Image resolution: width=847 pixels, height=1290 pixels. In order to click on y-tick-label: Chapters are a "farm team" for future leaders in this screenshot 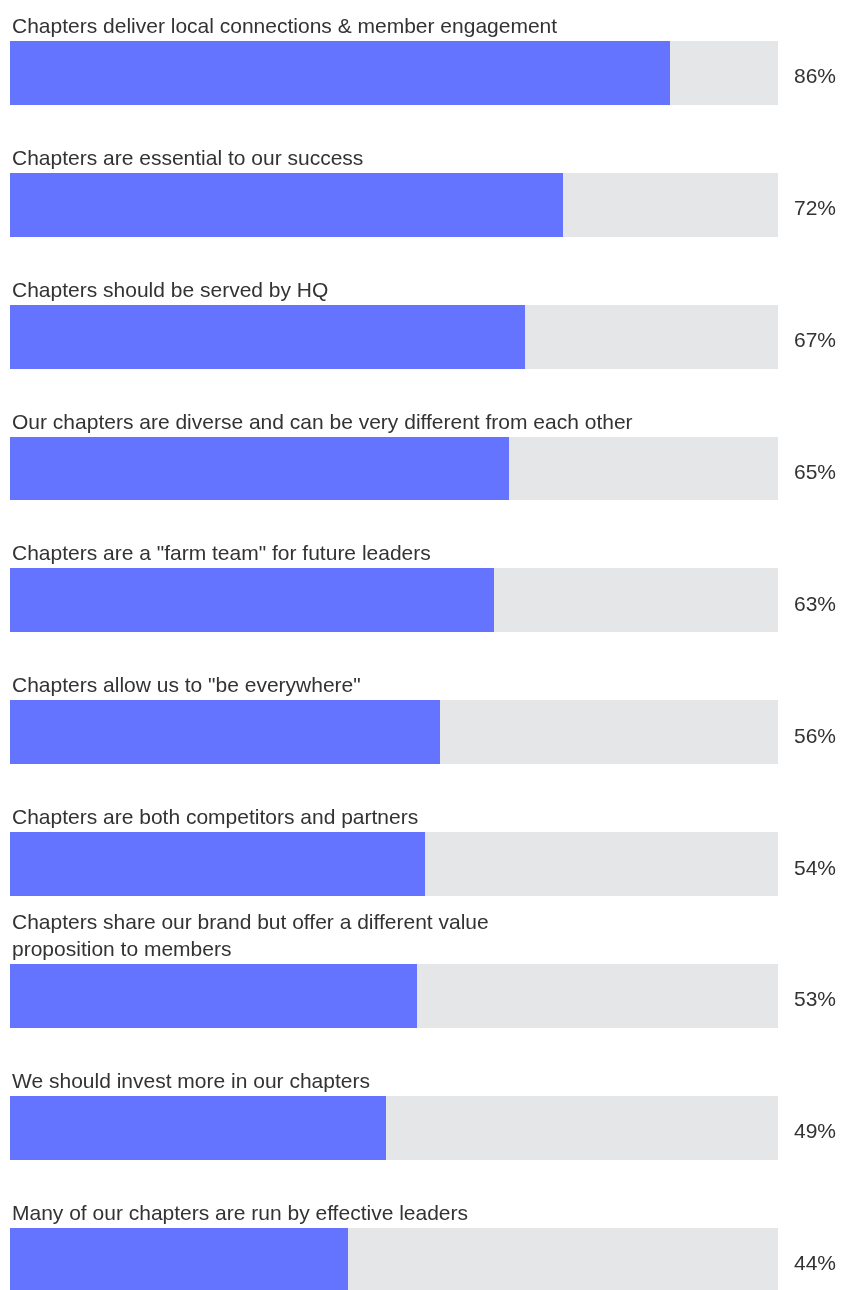, I will do `click(221, 552)`.